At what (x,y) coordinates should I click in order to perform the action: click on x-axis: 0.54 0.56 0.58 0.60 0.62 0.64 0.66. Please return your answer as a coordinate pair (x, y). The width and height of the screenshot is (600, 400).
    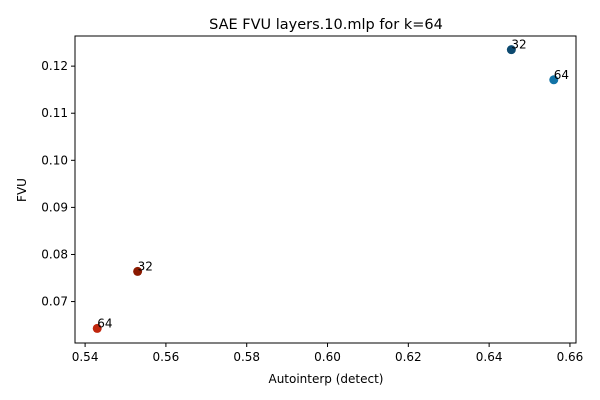
    Looking at the image, I should click on (328, 353).